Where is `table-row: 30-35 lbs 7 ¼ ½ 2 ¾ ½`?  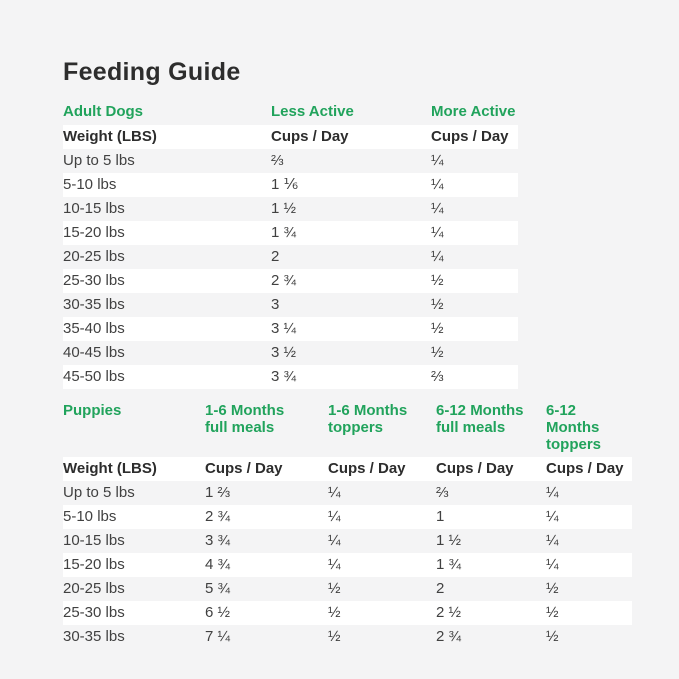 table-row: 30-35 lbs 7 ¼ ½ 2 ¾ ½ is located at coordinates (347, 637).